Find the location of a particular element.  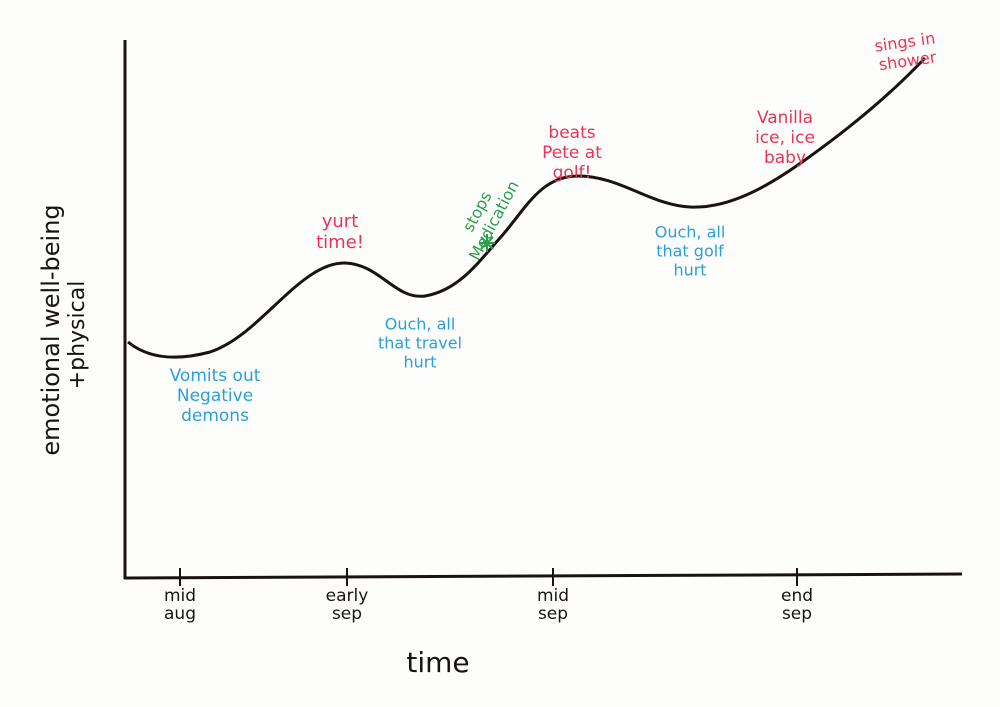

x-tick-label: aug is located at coordinates (180, 614).